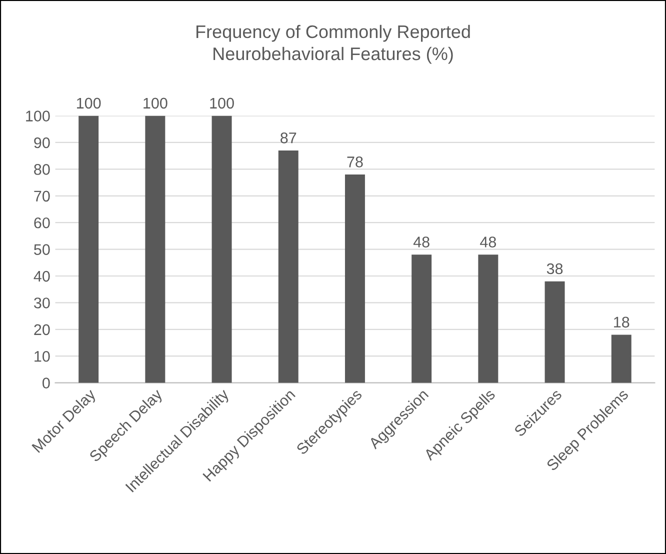 Image resolution: width=666 pixels, height=554 pixels. Describe the element at coordinates (42, 356) in the screenshot. I see `y-tick-label: 10` at that location.